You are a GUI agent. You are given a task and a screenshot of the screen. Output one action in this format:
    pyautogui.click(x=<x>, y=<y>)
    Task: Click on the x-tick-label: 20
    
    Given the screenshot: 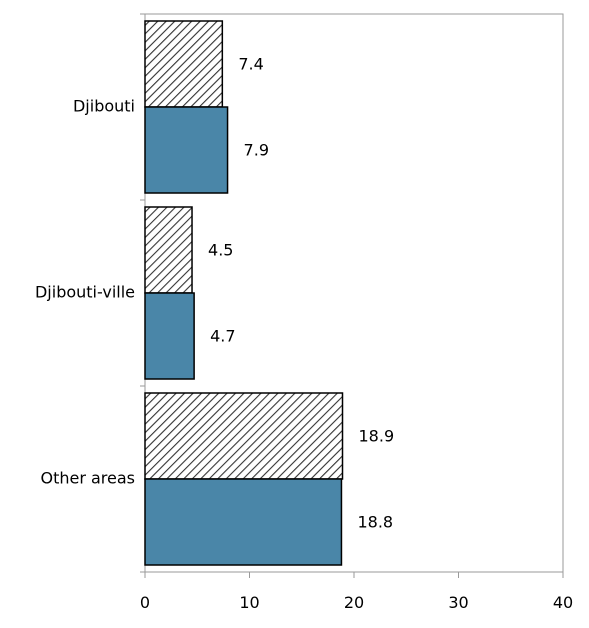 What is the action you would take?
    pyautogui.click(x=354, y=602)
    